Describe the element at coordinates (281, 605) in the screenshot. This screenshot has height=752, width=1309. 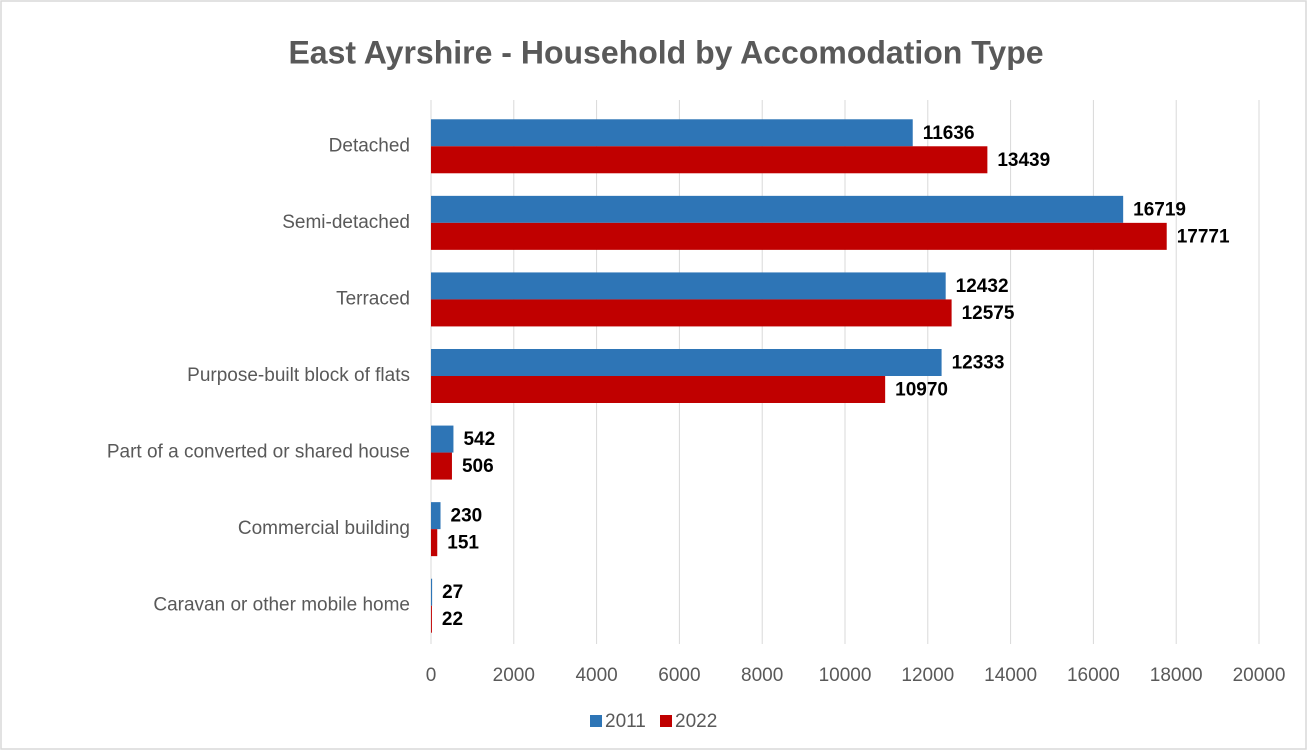
I see `y-tick-label: Caravan or other mobile home` at that location.